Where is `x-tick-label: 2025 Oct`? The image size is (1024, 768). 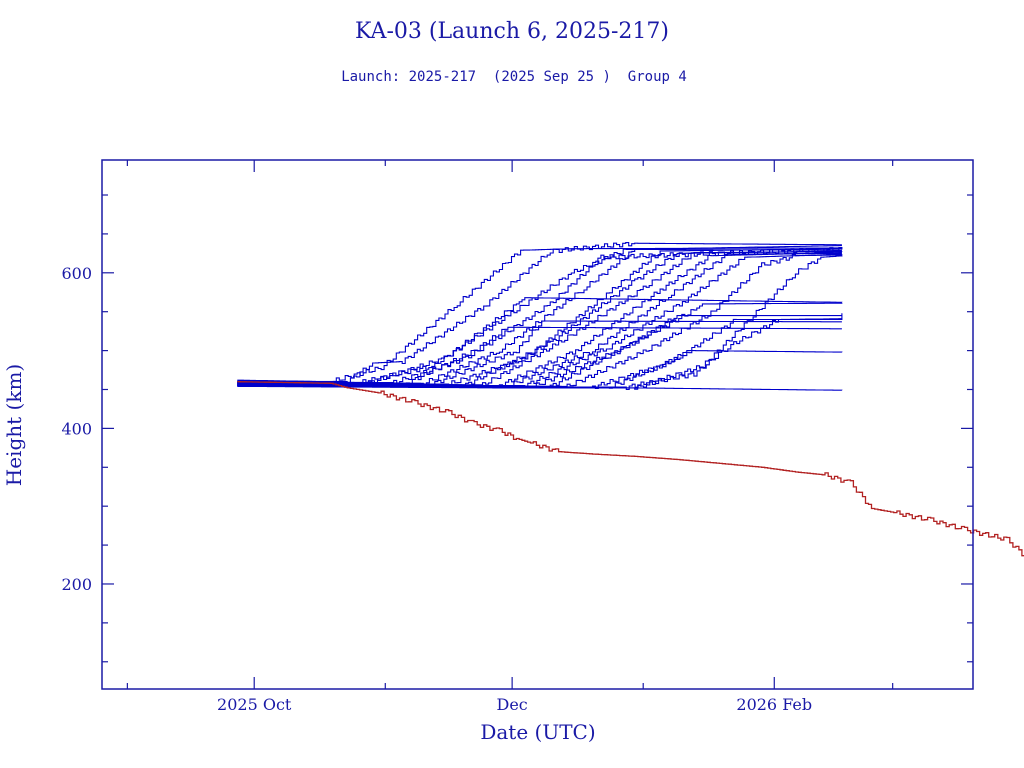 x-tick-label: 2025 Oct is located at coordinates (254, 704).